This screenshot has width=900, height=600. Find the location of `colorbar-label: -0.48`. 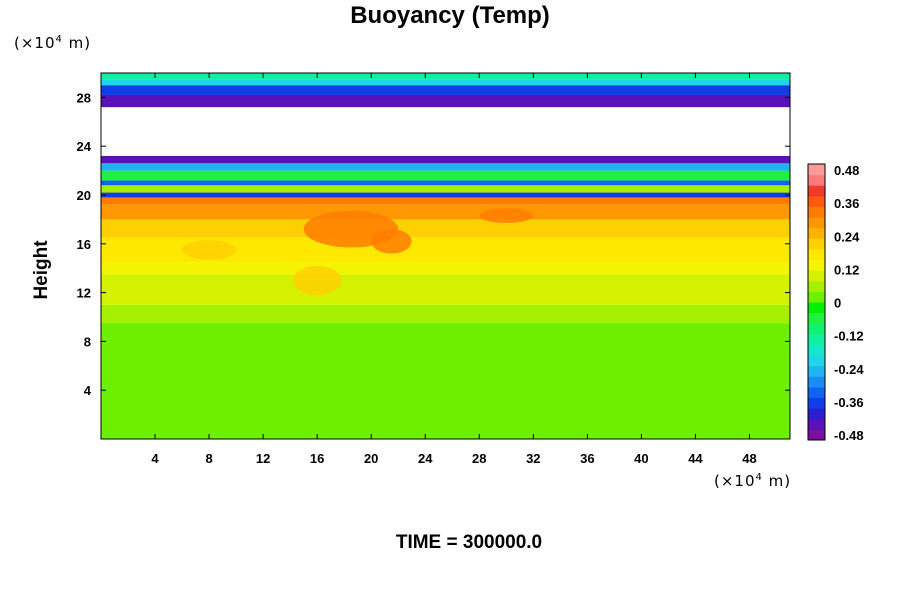

colorbar-label: -0.48 is located at coordinates (849, 435).